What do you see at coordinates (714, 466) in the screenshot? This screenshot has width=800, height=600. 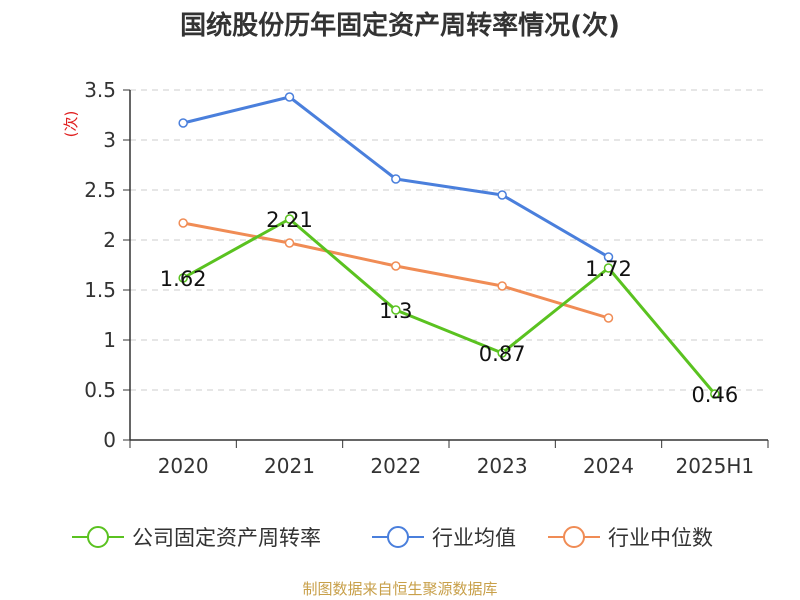 I see `x-tick-label: 2025H1` at bounding box center [714, 466].